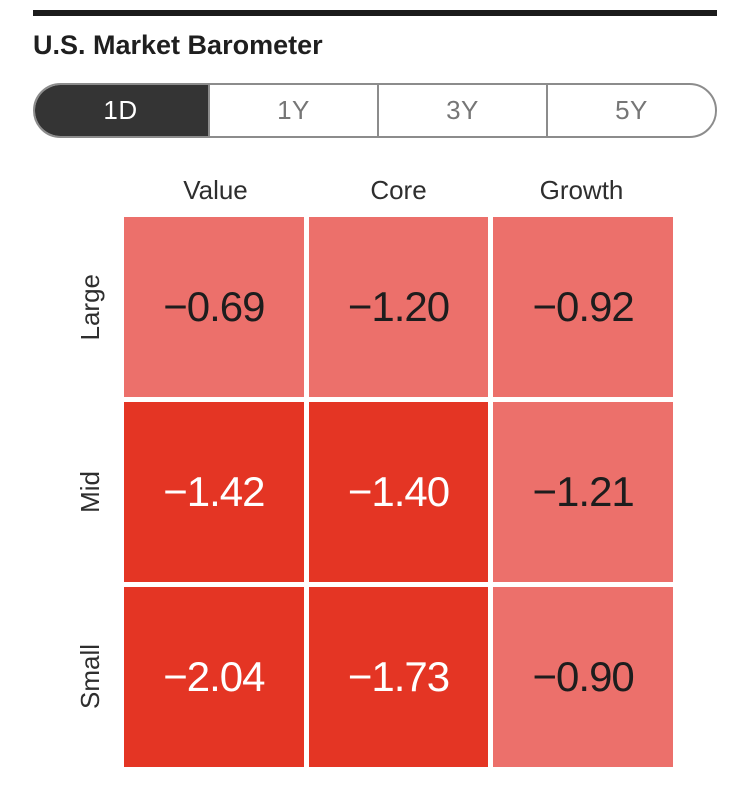  I want to click on column-header-growth: Growth, so click(581, 190).